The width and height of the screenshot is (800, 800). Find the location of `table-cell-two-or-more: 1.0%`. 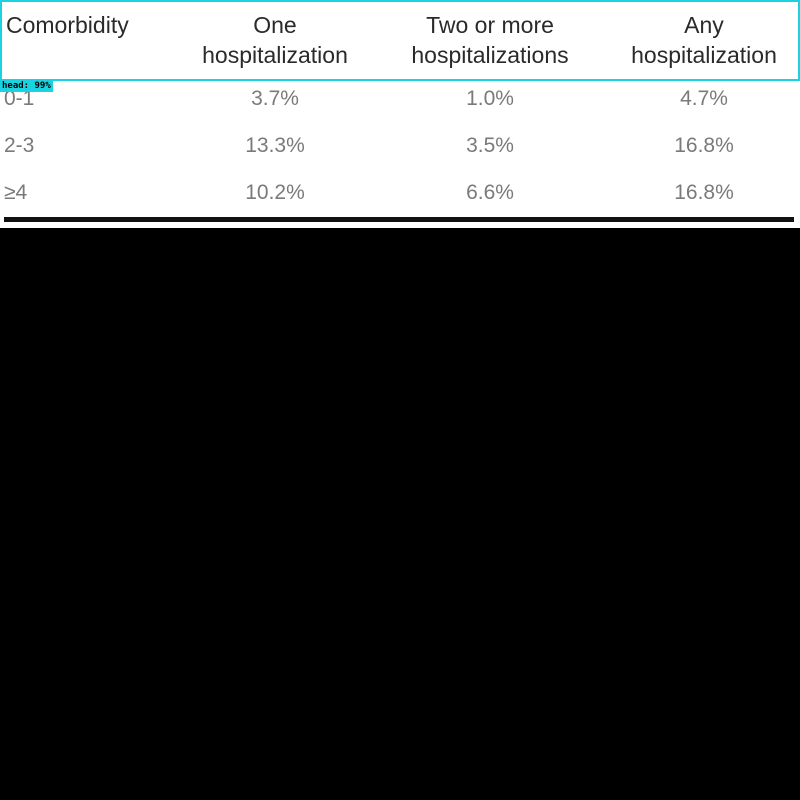

table-cell-two-or-more: 1.0% is located at coordinates (490, 98).